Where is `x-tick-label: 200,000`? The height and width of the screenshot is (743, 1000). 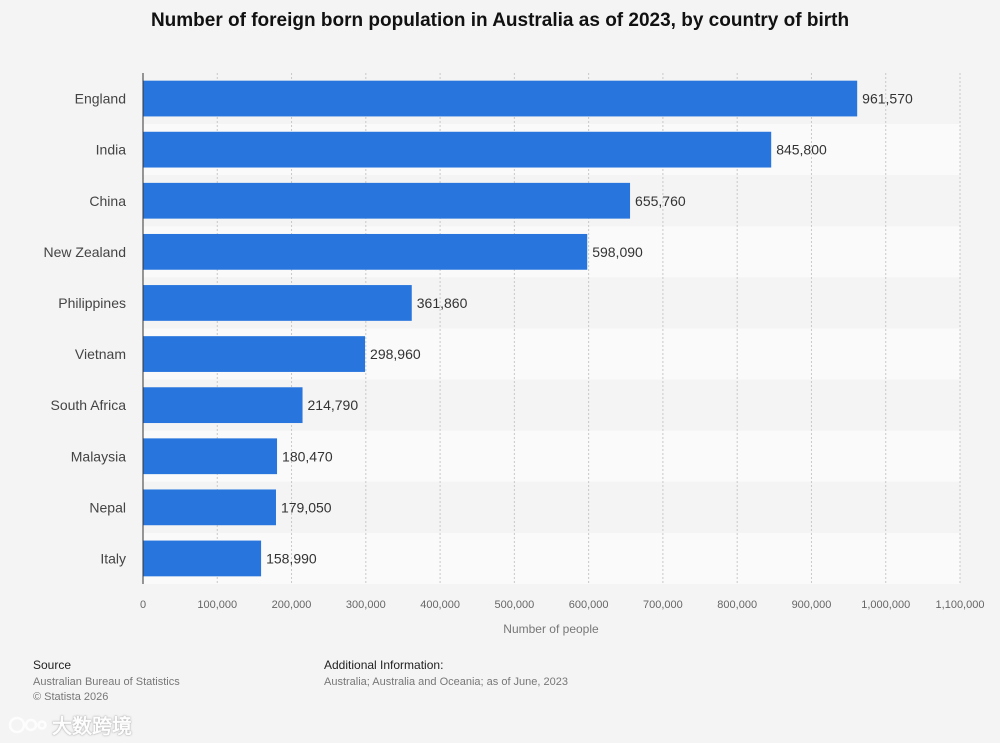
x-tick-label: 200,000 is located at coordinates (292, 605).